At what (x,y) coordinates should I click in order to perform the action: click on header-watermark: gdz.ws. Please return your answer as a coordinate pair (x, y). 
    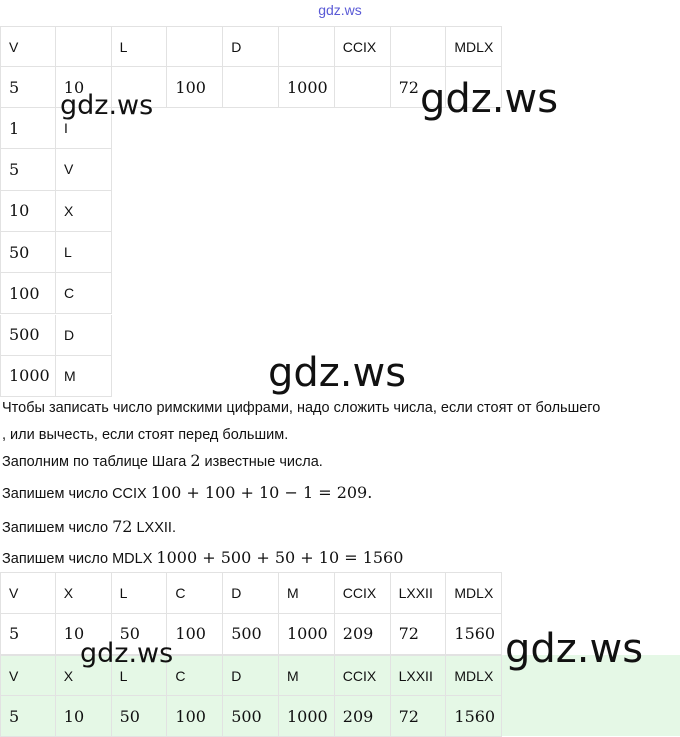
    Looking at the image, I should click on (340, 10).